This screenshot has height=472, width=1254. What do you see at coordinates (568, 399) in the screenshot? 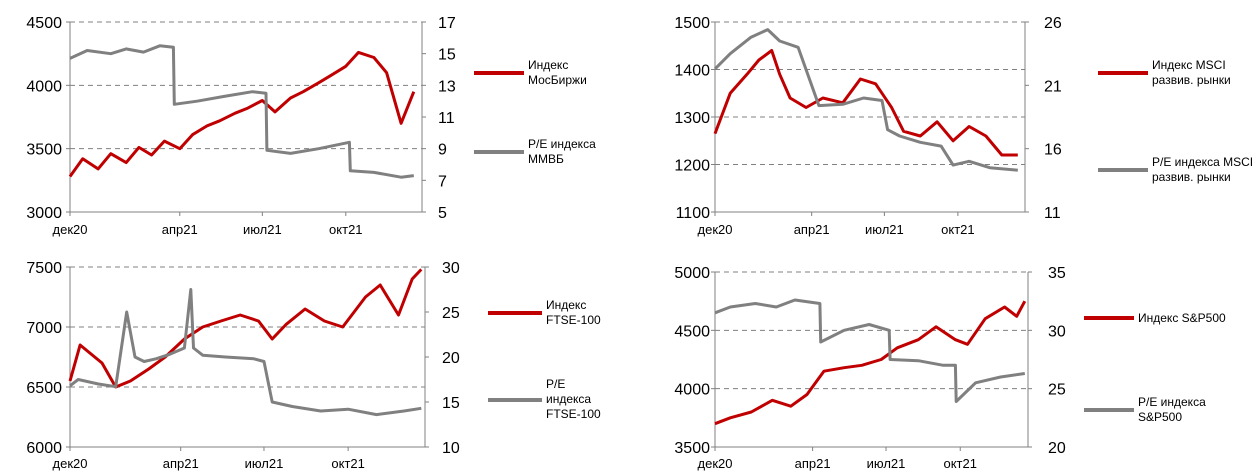
I see `legend-label-line: индекса` at bounding box center [568, 399].